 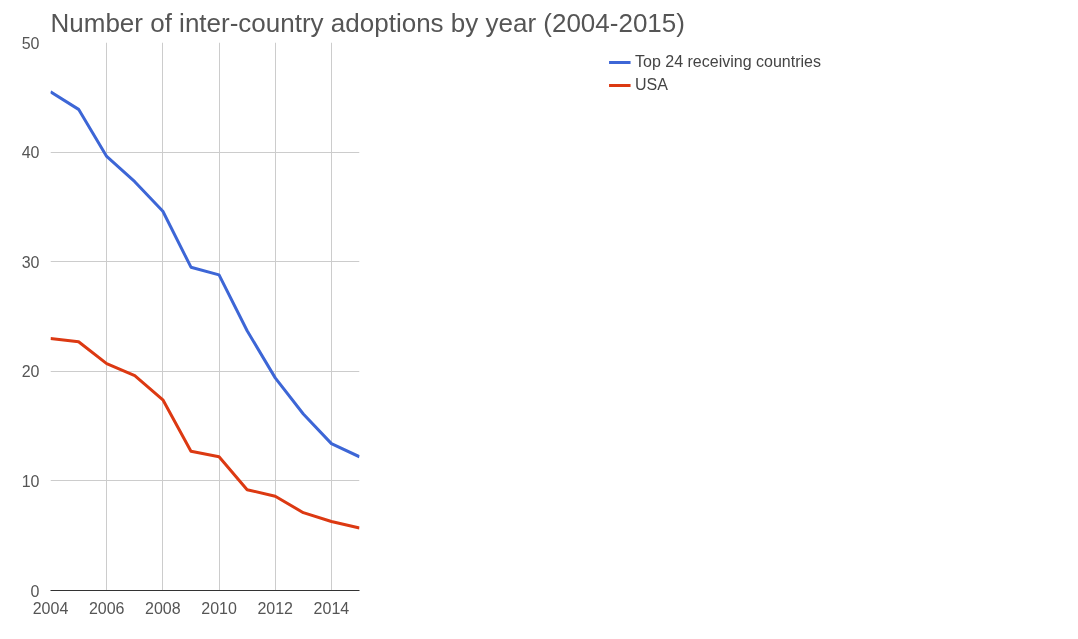 I want to click on y-tick-label: 50, so click(x=30, y=43).